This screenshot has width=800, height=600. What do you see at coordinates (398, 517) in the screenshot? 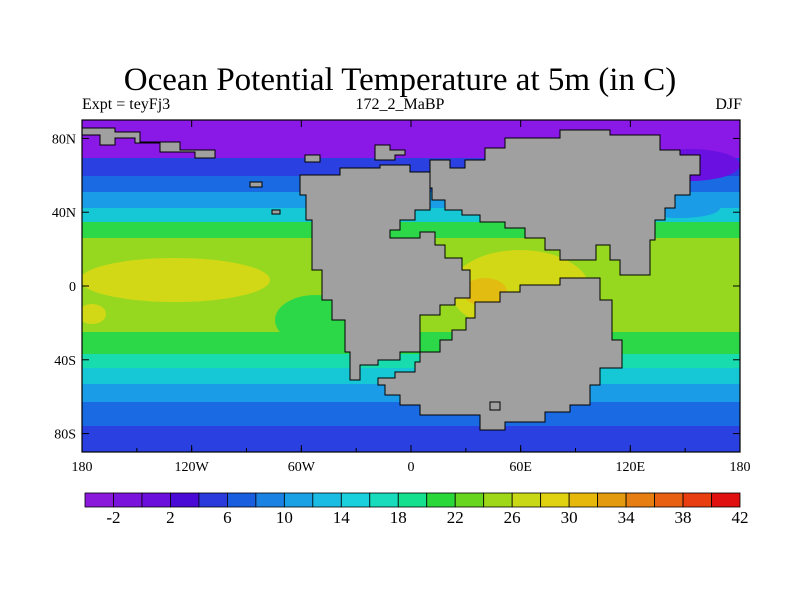
I see `colorbar-label: 18` at bounding box center [398, 517].